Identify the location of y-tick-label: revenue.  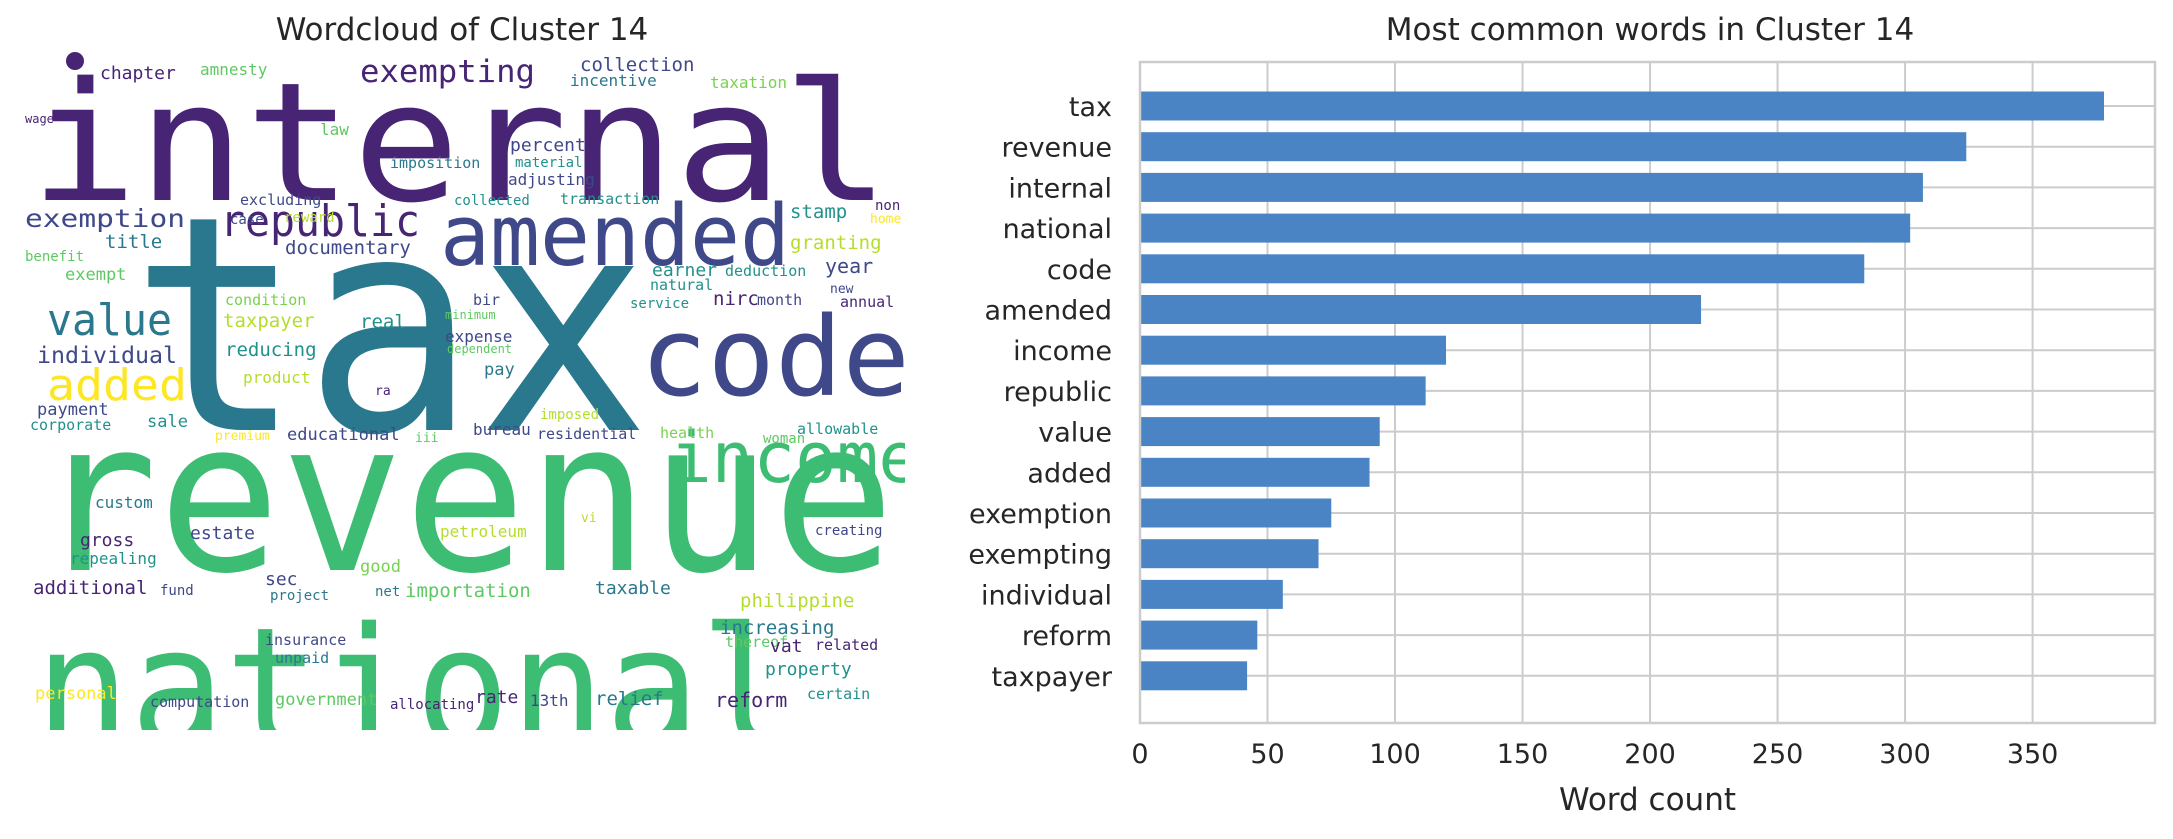
(1056, 148).